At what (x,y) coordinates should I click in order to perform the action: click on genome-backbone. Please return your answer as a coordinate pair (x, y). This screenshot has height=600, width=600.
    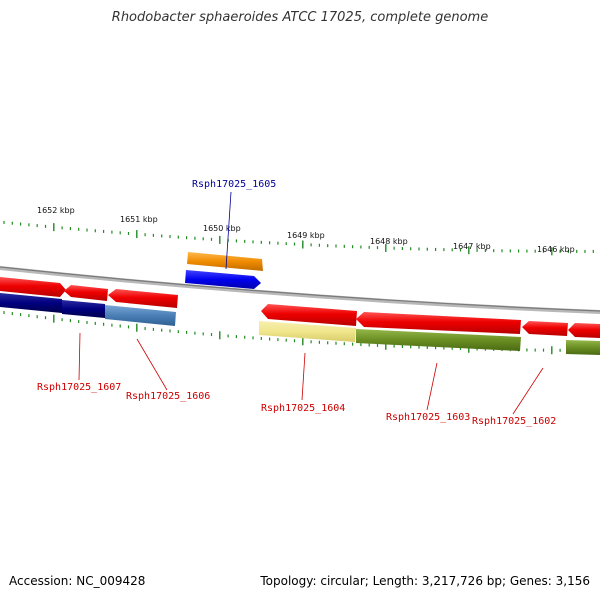
    Looking at the image, I should click on (300, 290).